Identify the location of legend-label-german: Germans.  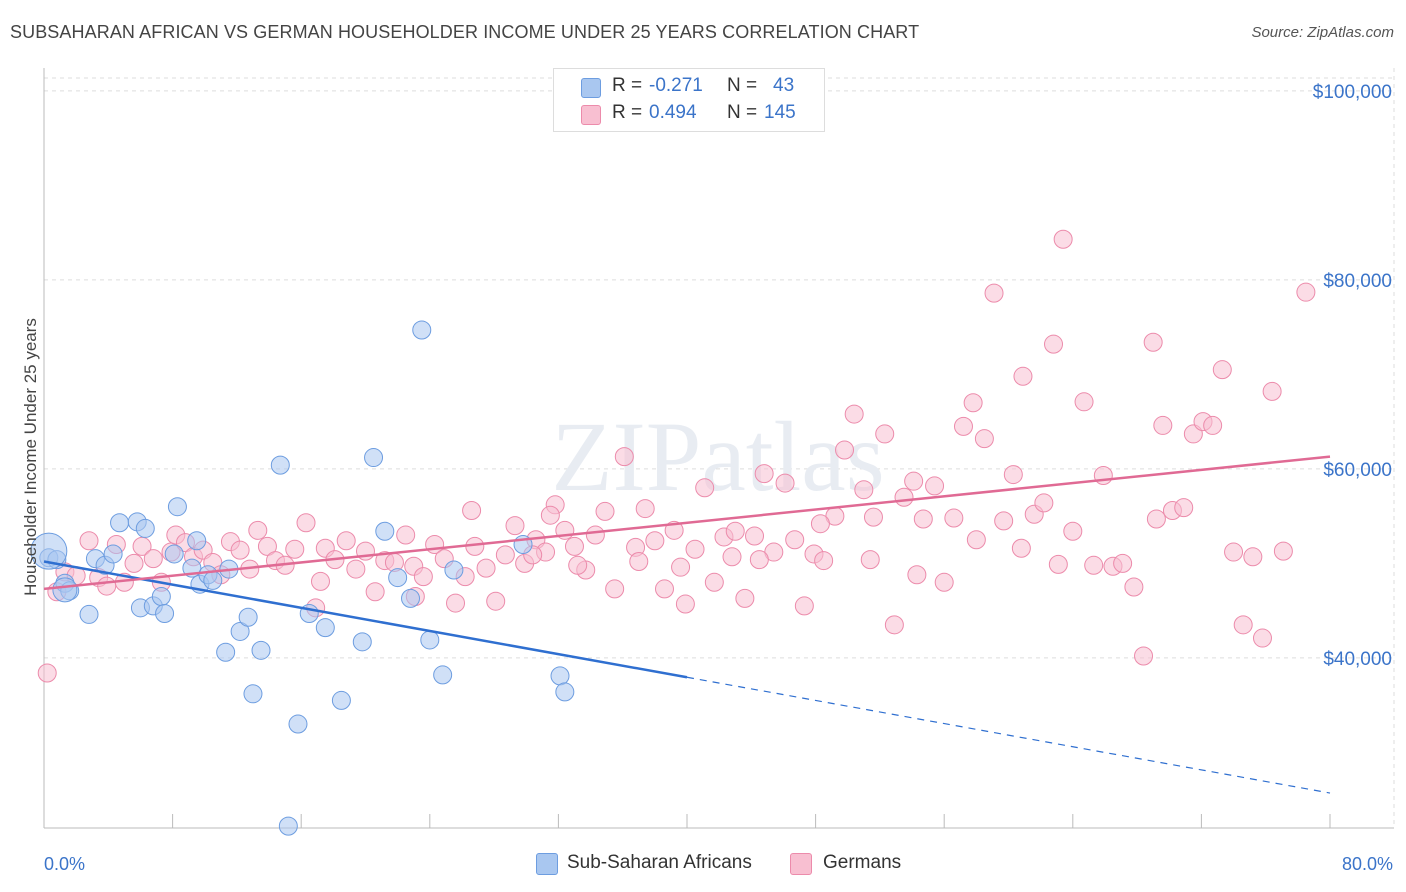
(862, 862).